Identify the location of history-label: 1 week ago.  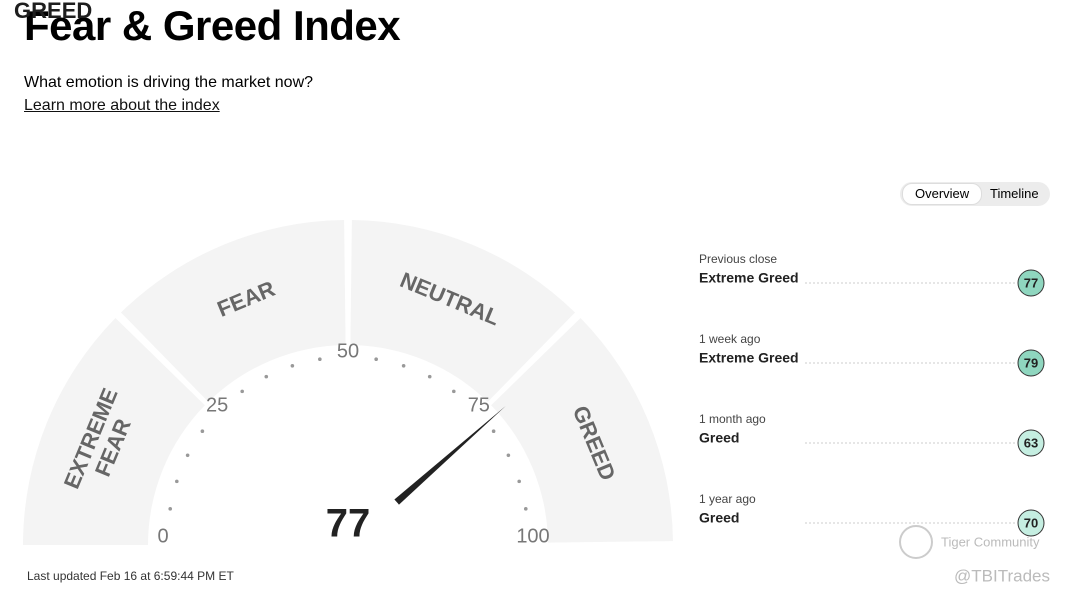
(730, 339).